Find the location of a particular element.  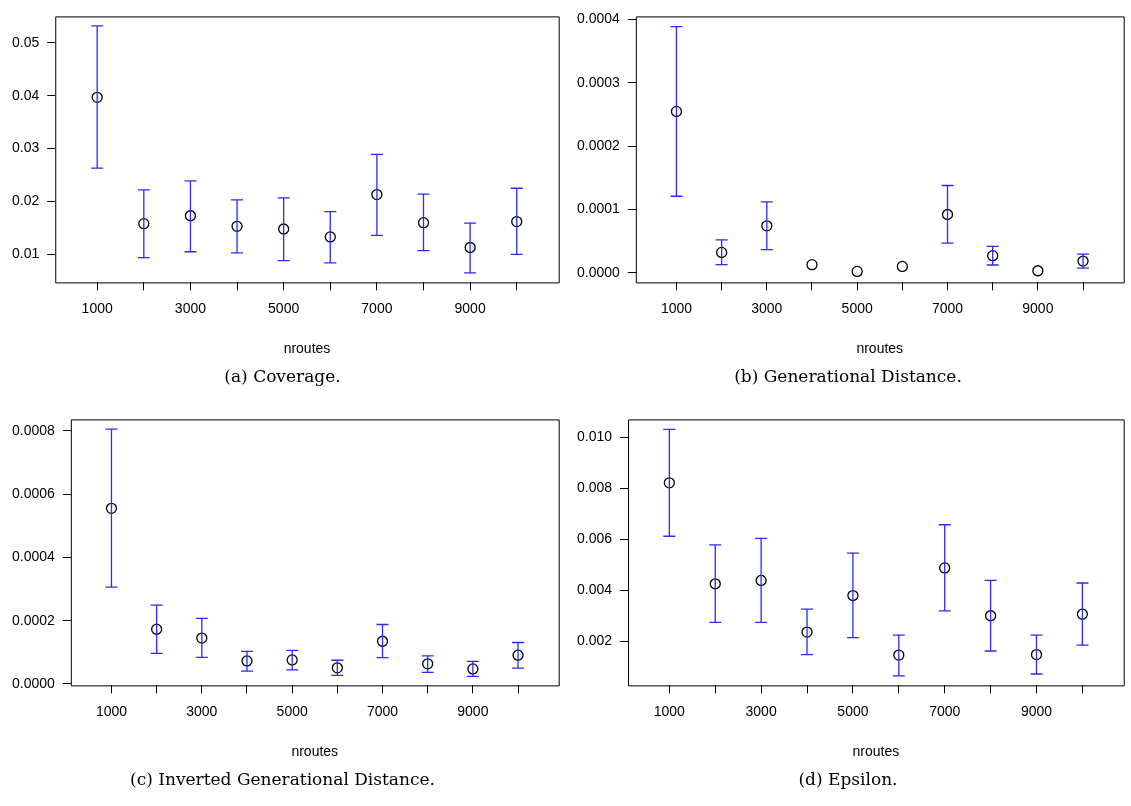

y-tick-label: 0.01 is located at coordinates (26, 253).